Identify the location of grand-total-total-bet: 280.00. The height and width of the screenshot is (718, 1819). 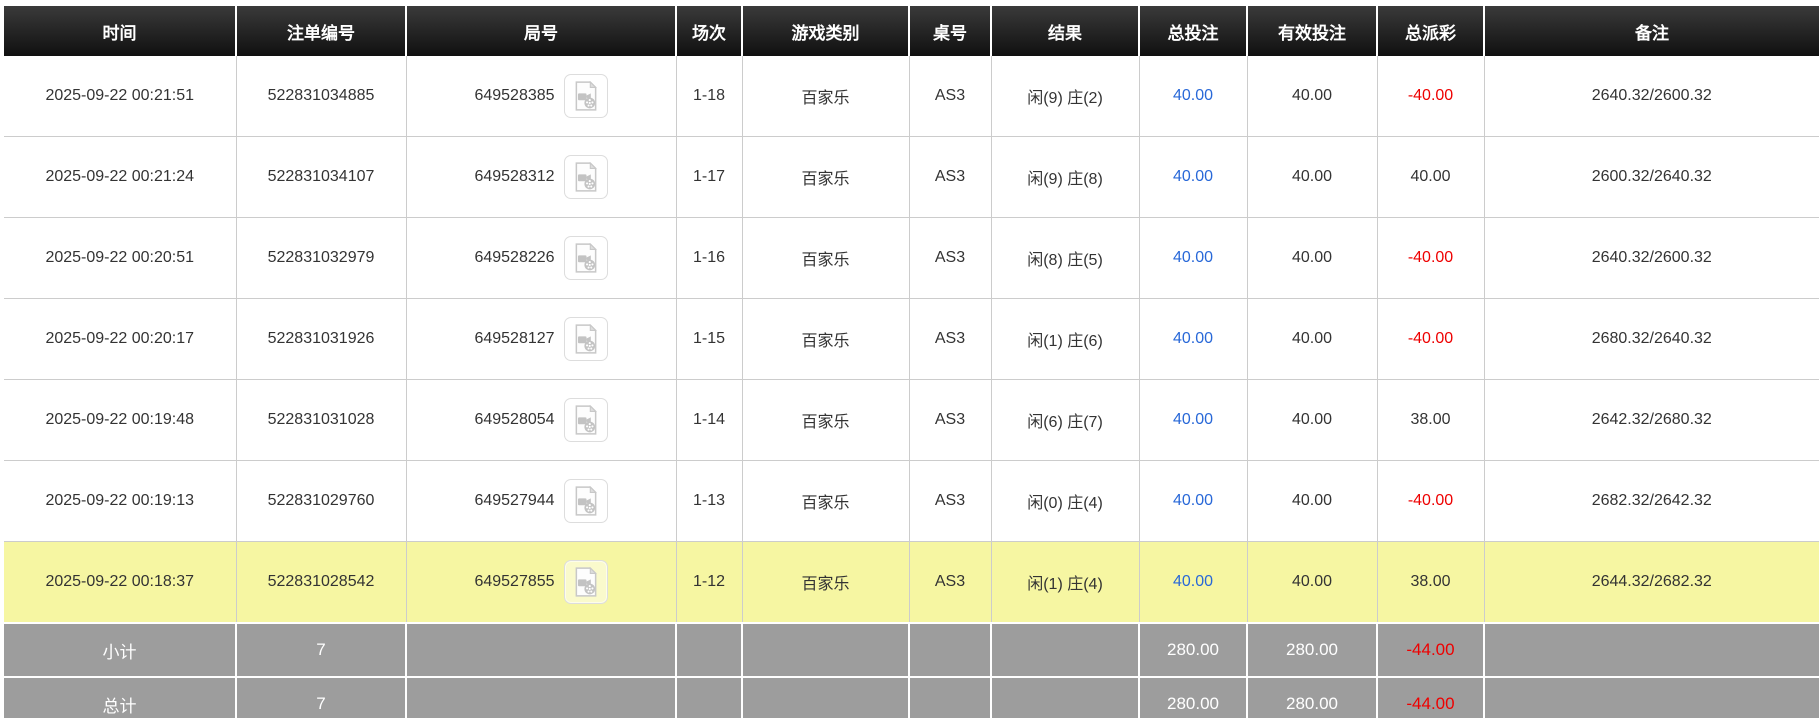
(1193, 697).